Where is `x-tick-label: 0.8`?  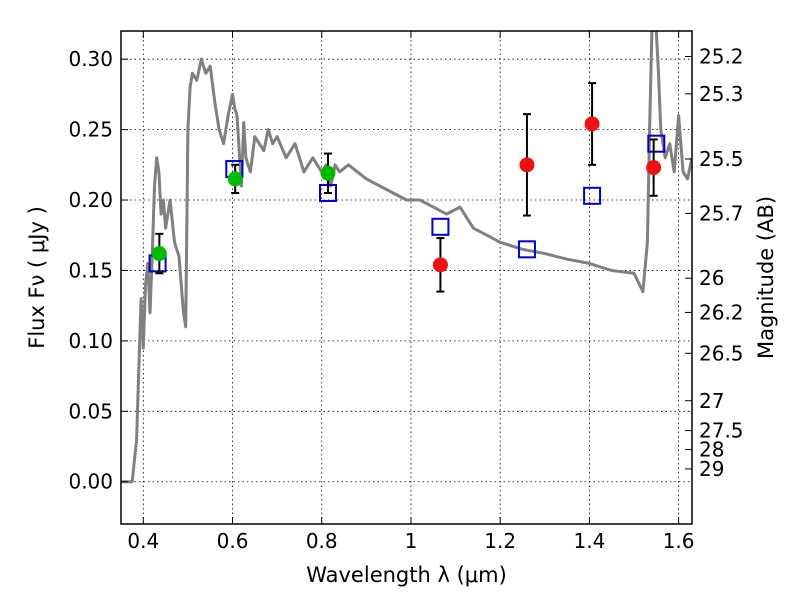
x-tick-label: 0.8 is located at coordinates (322, 541).